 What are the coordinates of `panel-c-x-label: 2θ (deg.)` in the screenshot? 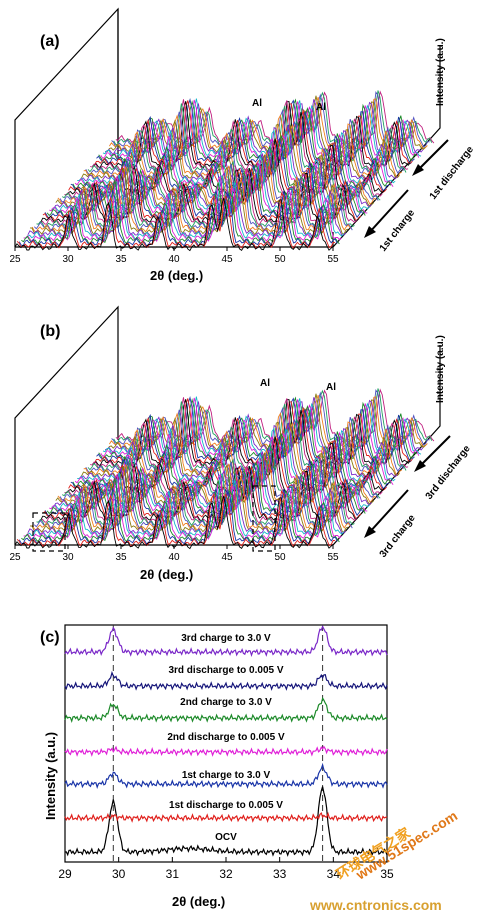 It's located at (198, 901).